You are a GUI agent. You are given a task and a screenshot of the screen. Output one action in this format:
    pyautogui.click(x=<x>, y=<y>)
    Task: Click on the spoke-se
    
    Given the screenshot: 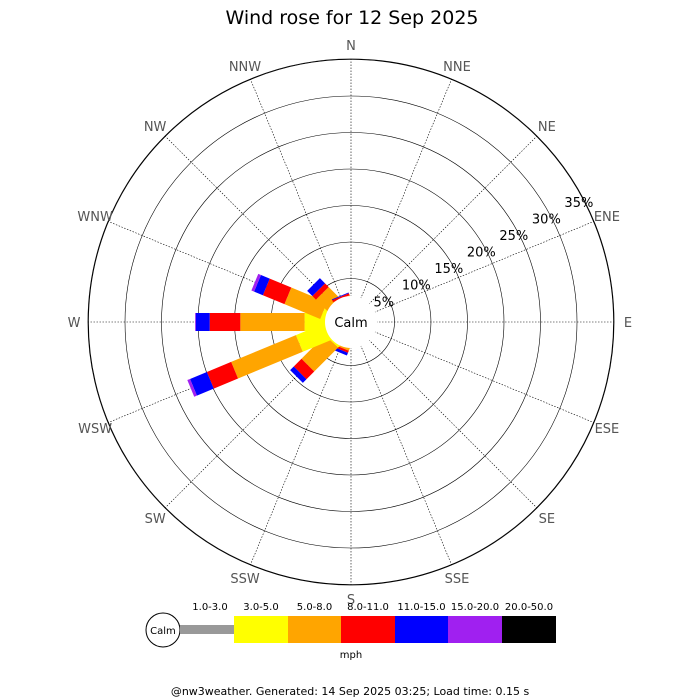 What is the action you would take?
    pyautogui.click(x=446, y=417)
    